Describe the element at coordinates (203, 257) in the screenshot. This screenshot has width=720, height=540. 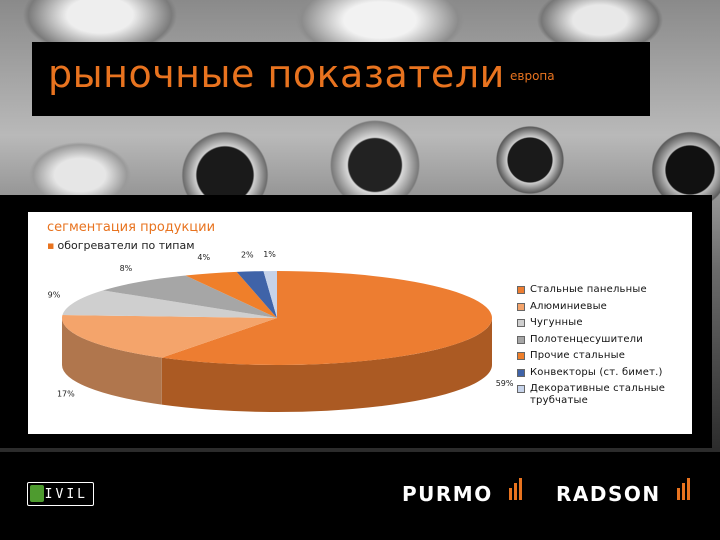
I see `pie-data-label: 4%` at that location.